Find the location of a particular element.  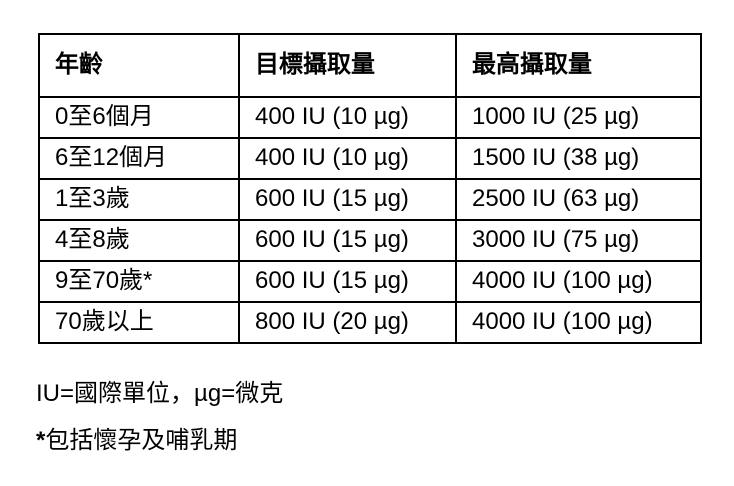

cell-max: 3000 IU (75 µg) is located at coordinates (578, 240).